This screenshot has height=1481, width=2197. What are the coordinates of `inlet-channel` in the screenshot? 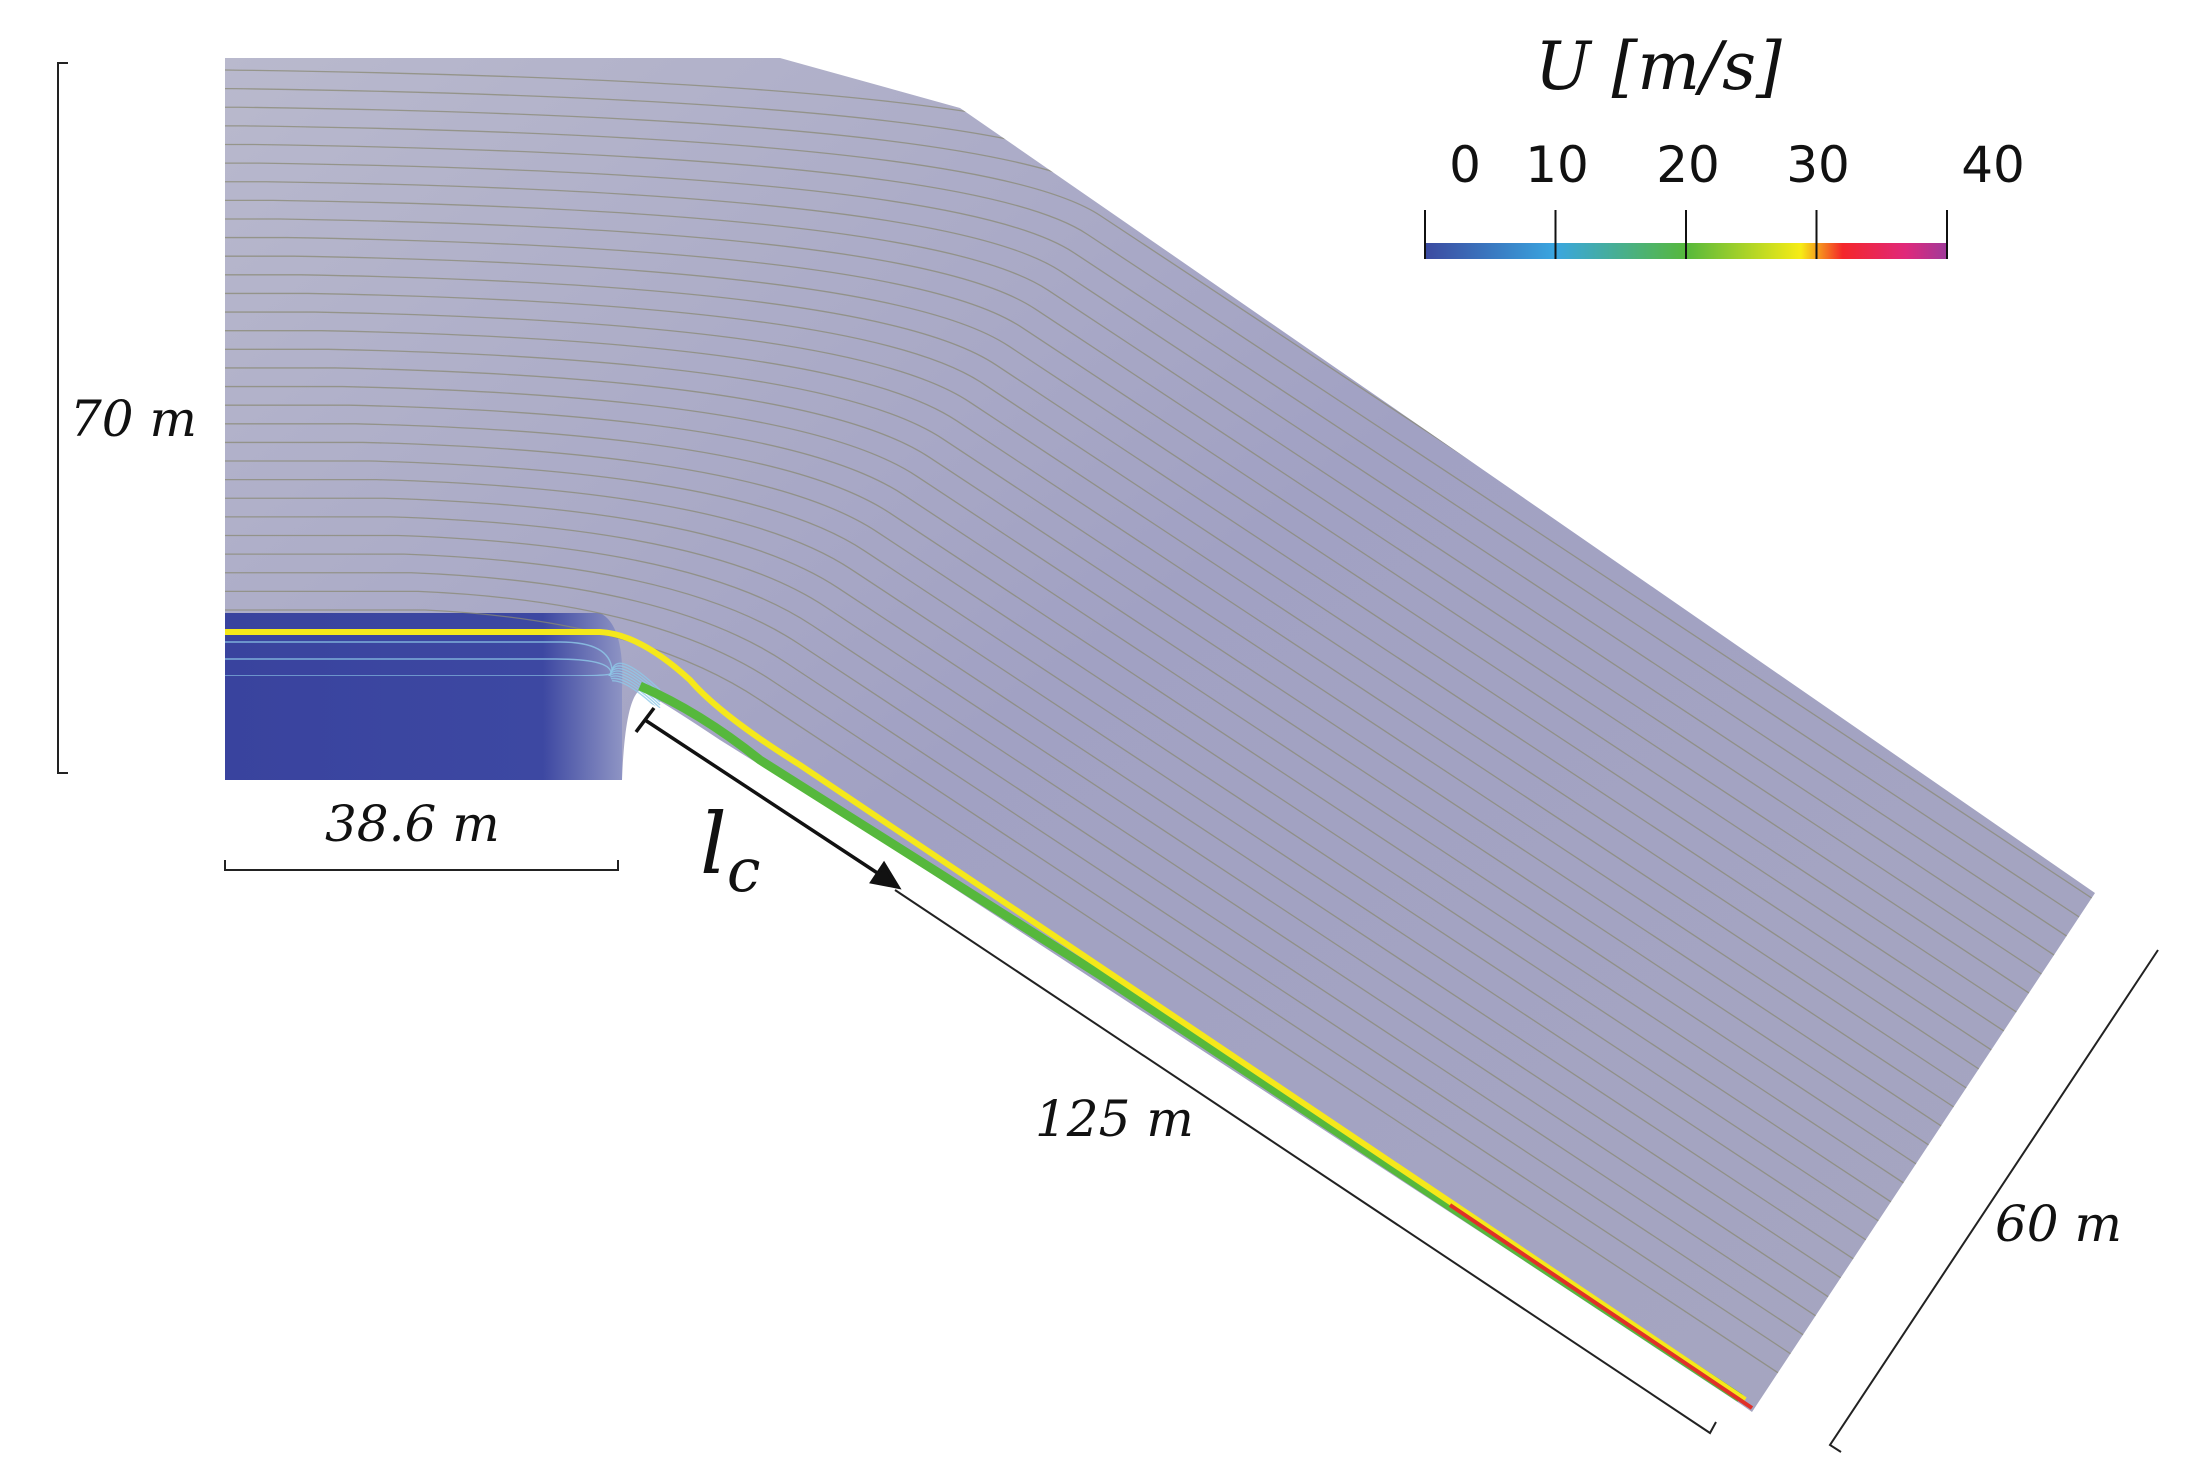 It's located at (424, 696).